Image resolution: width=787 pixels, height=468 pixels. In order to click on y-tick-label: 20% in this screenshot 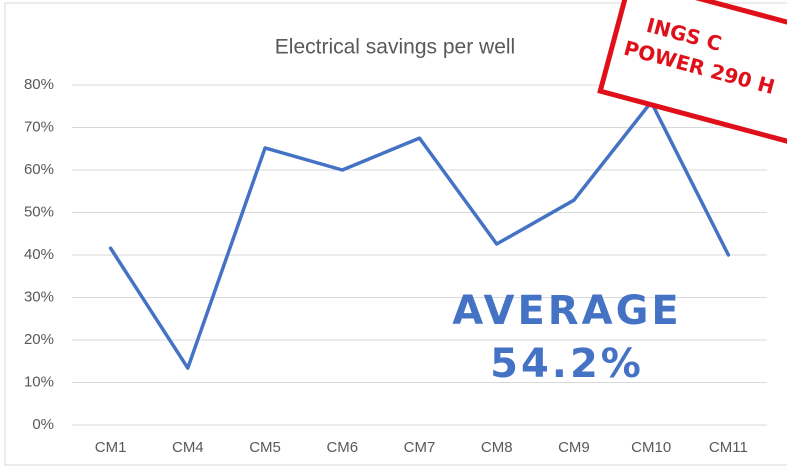, I will do `click(39, 339)`.